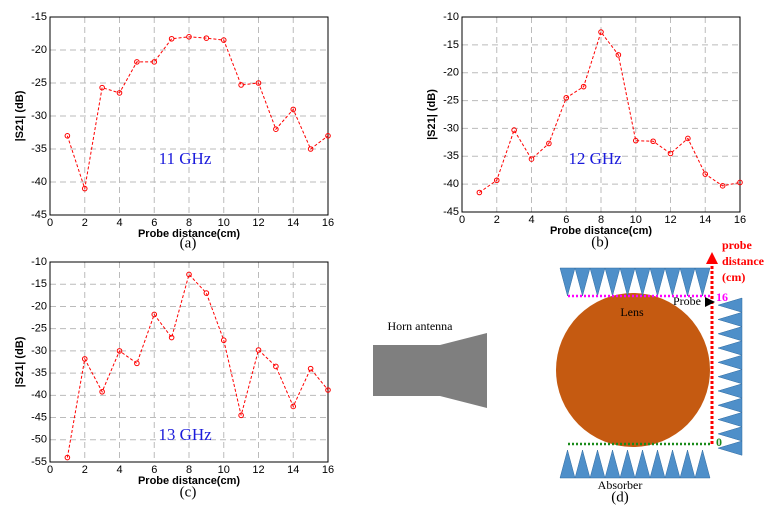  Describe the element at coordinates (595, 158) in the screenshot. I see `annotation: 12 GHz` at that location.